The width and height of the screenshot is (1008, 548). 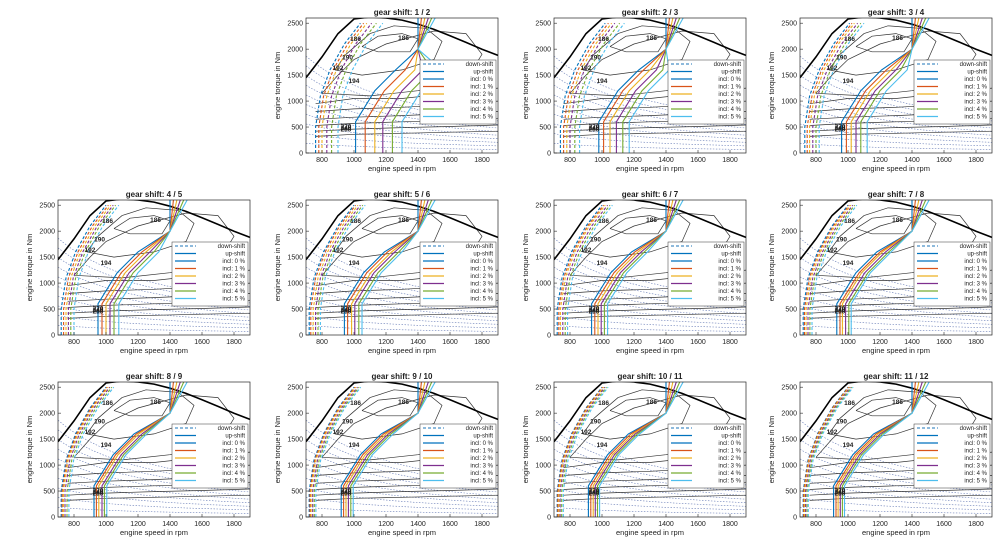 What do you see at coordinates (154, 194) in the screenshot?
I see `subplot-title: gear shift: 4 / 5` at bounding box center [154, 194].